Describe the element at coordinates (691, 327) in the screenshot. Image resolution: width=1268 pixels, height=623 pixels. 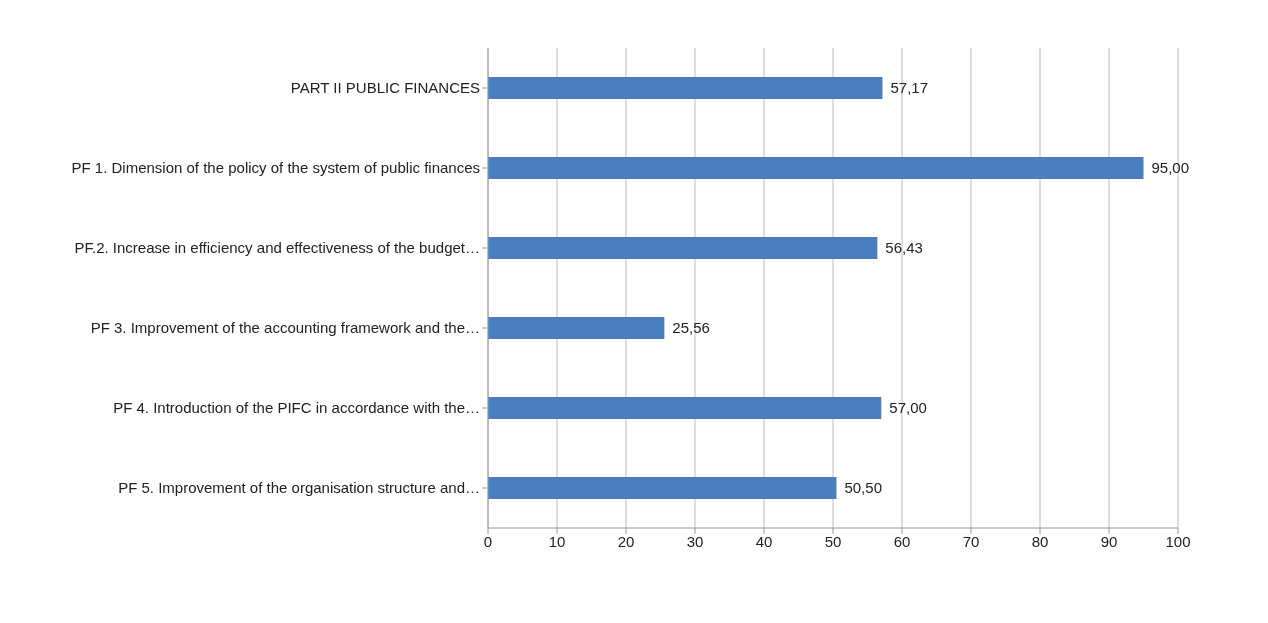
I see `data-label: 25,56` at that location.